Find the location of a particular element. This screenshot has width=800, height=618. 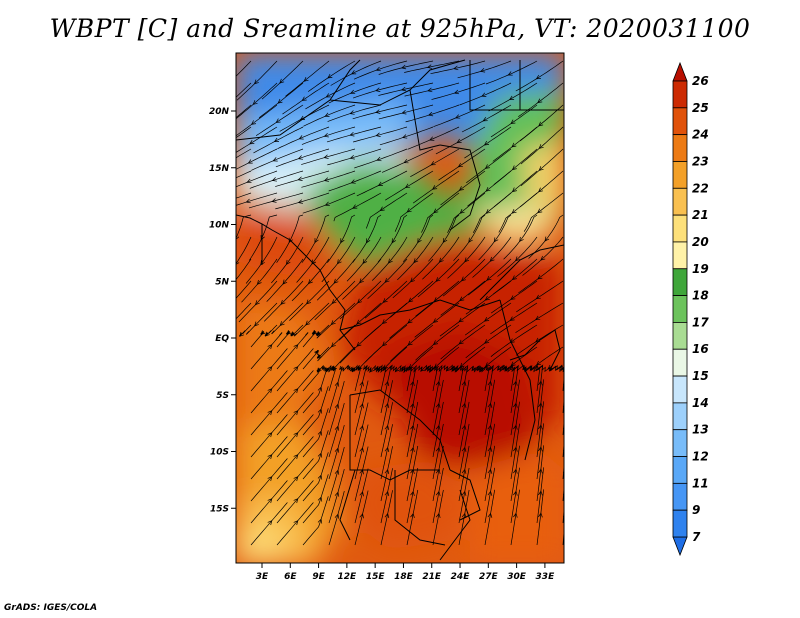

lon-tick-label: 30E is located at coordinates (517, 577).